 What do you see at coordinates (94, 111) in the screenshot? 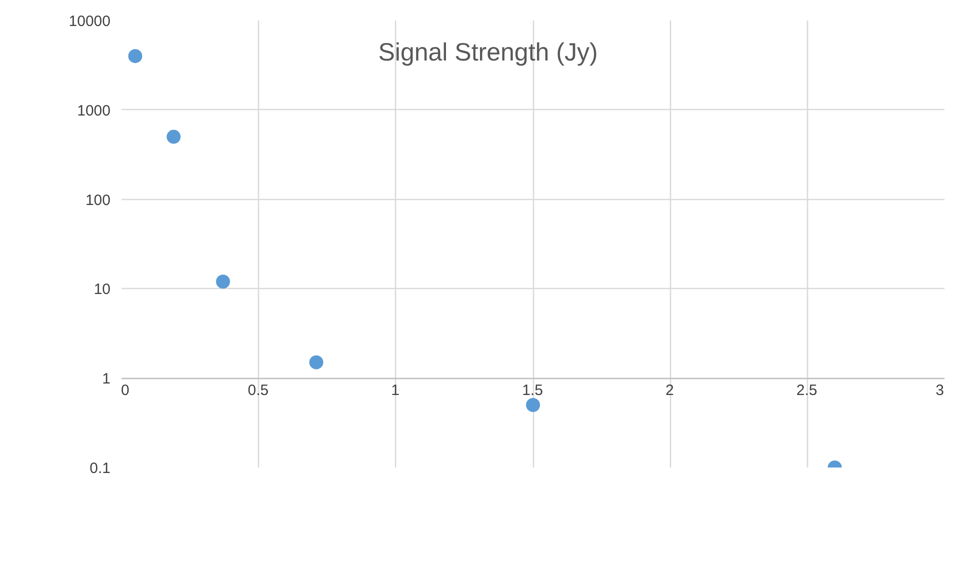
I see `y-tick-label: 1000` at bounding box center [94, 111].